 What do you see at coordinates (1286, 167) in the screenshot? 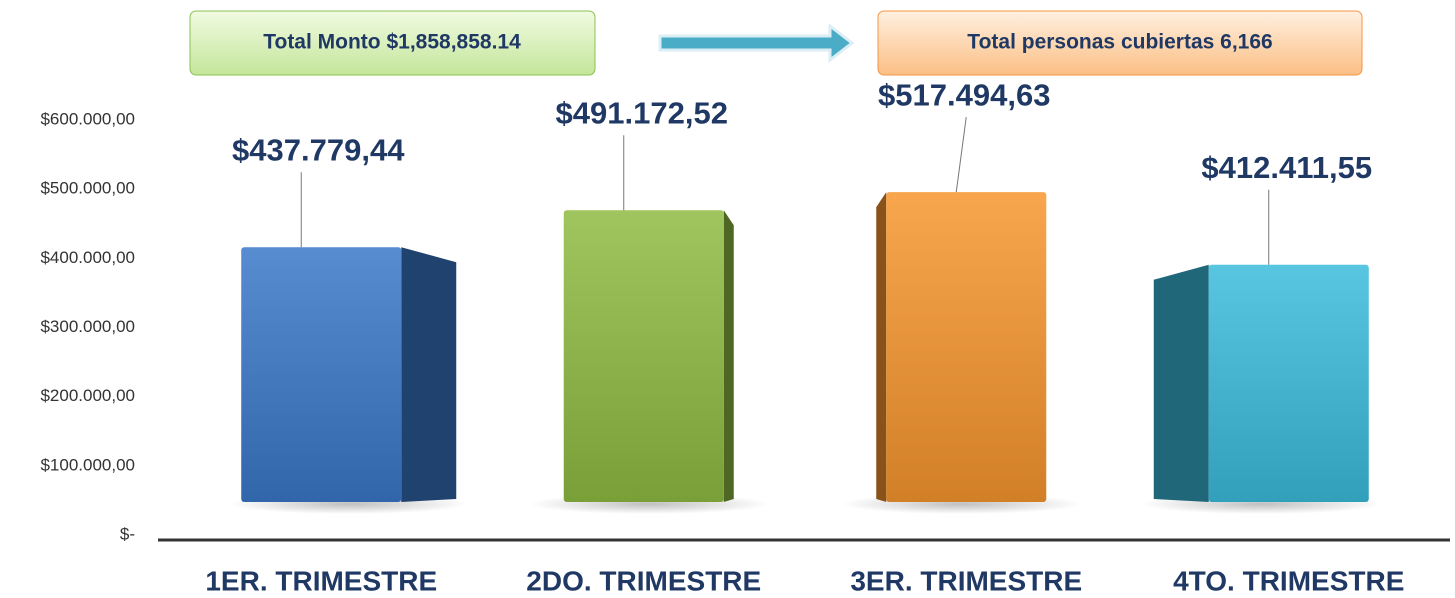
I see `value-label: $412.411,55` at bounding box center [1286, 167].